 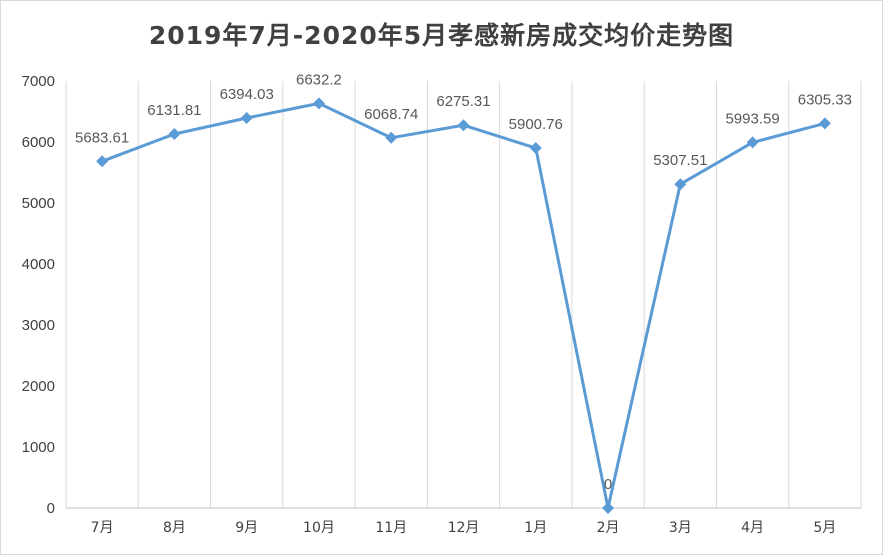 I want to click on data-label: 6275.31, so click(x=463, y=101).